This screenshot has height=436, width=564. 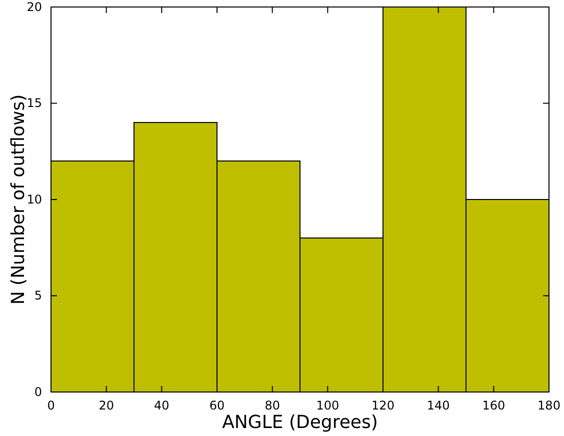 What do you see at coordinates (34, 103) in the screenshot?
I see `y-tick-label: 15` at bounding box center [34, 103].